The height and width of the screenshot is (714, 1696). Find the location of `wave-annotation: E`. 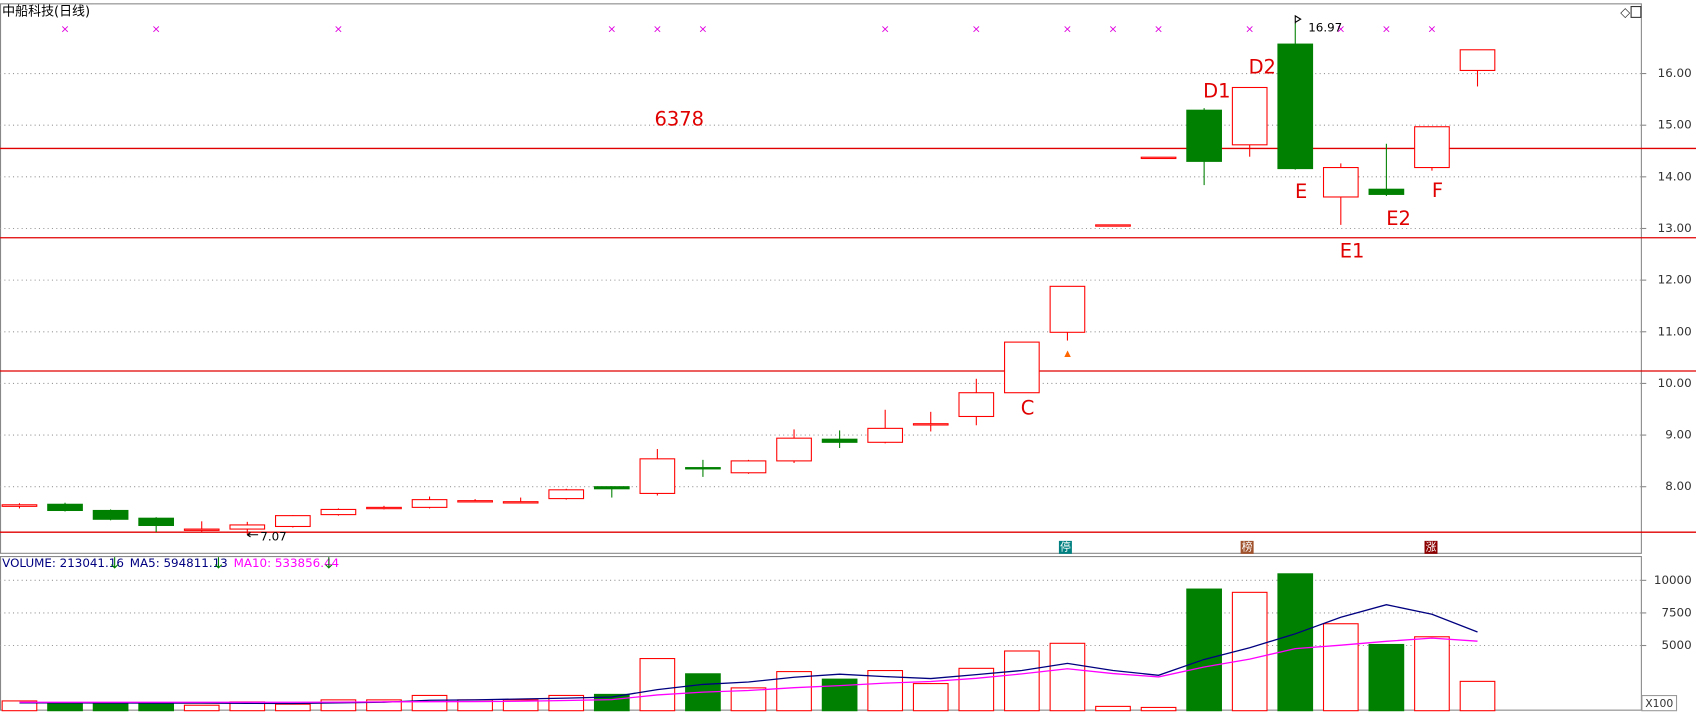

wave-annotation: E is located at coordinates (1301, 191).